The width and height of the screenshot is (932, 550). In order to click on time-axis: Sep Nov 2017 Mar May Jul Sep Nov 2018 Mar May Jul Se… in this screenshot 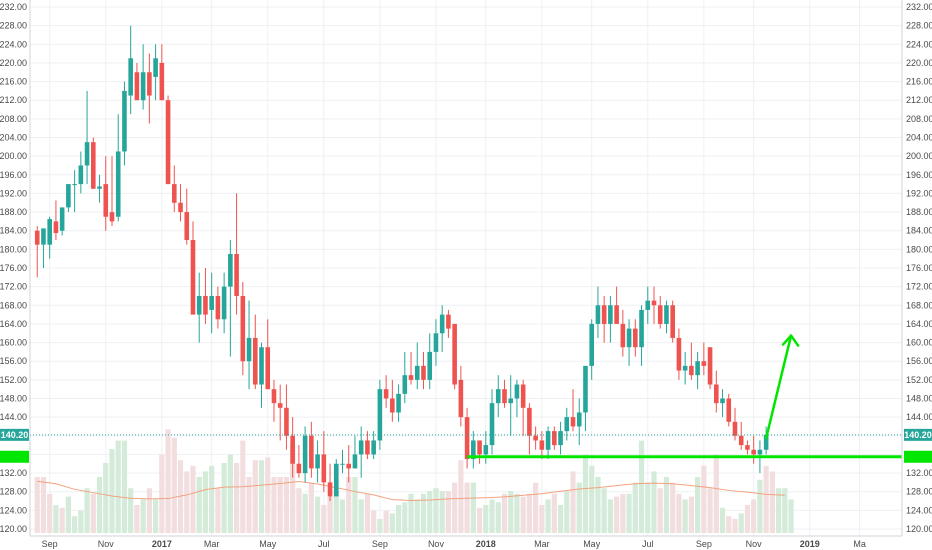, I will do `click(466, 542)`.